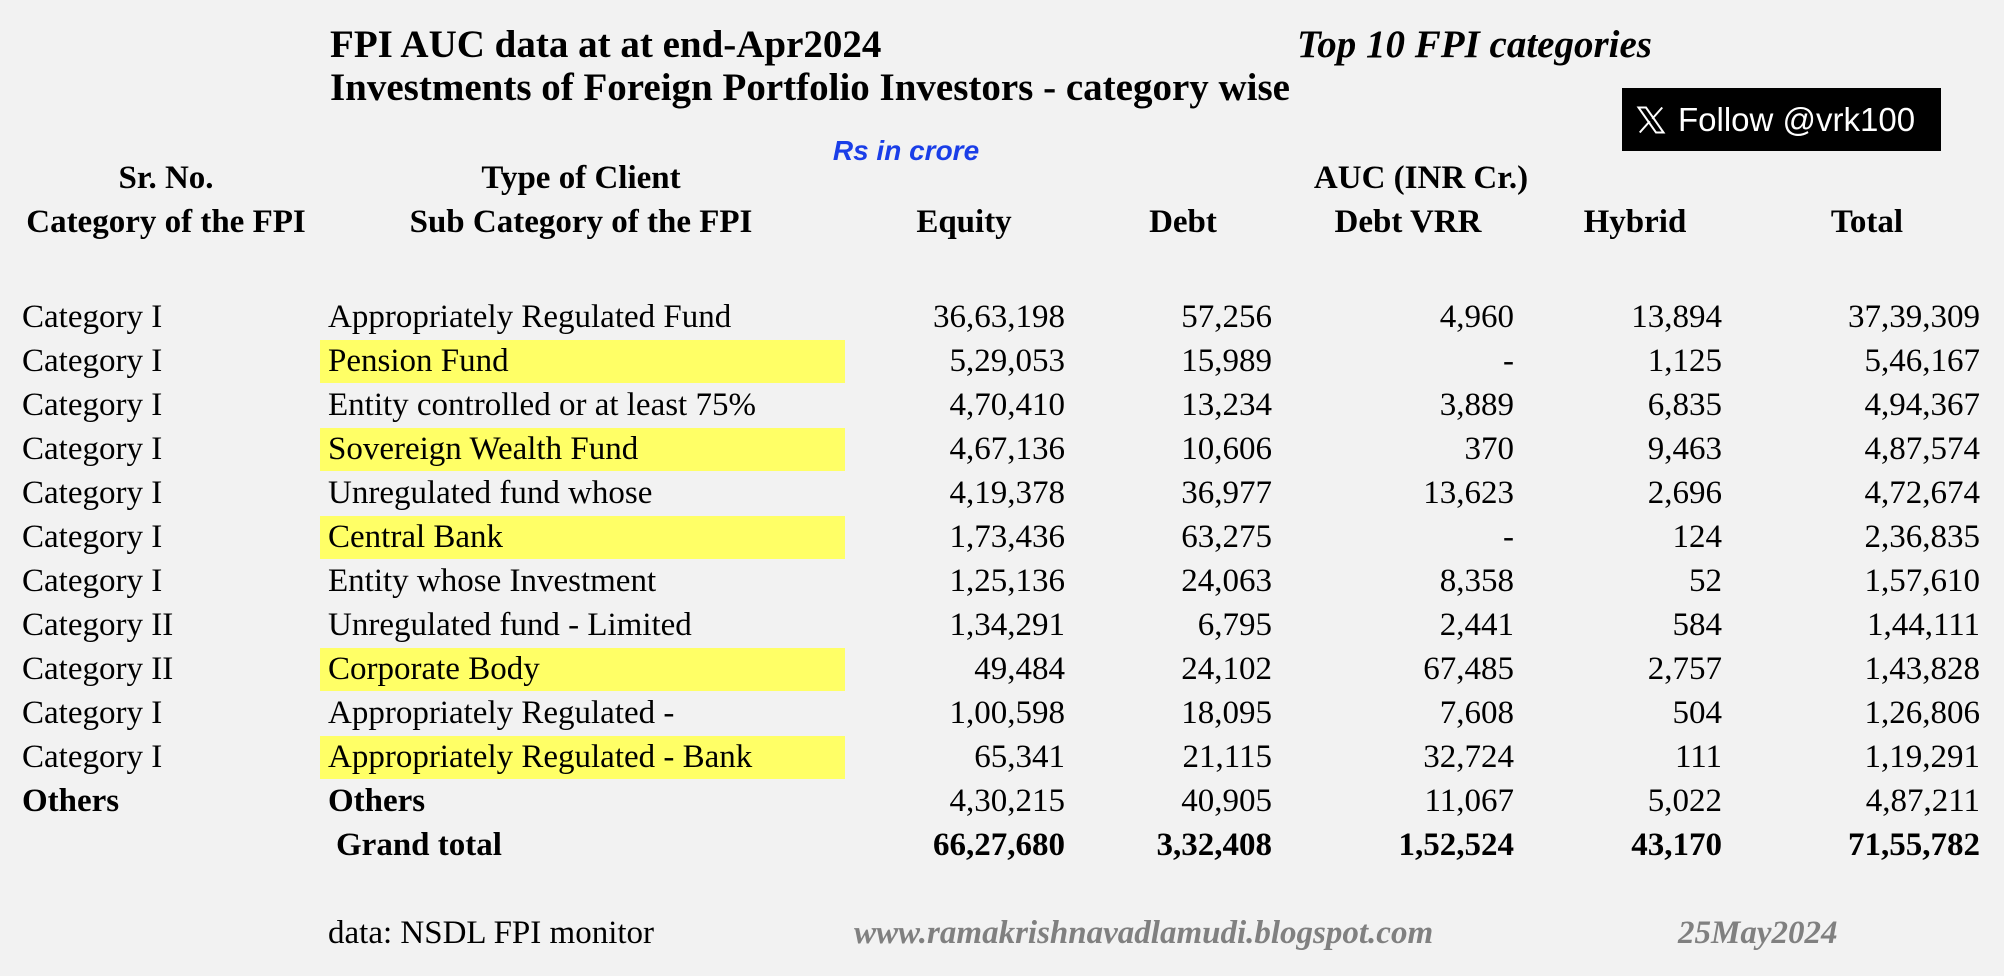  Describe the element at coordinates (1226, 713) in the screenshot. I see `value-cell: 18,095` at that location.